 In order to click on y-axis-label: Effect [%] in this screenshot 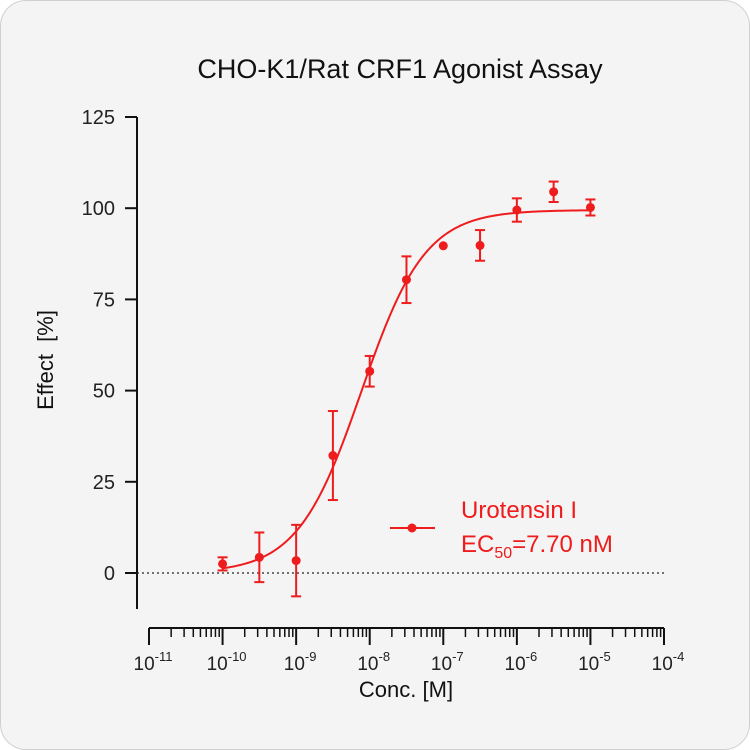, I will do `click(45, 360)`.